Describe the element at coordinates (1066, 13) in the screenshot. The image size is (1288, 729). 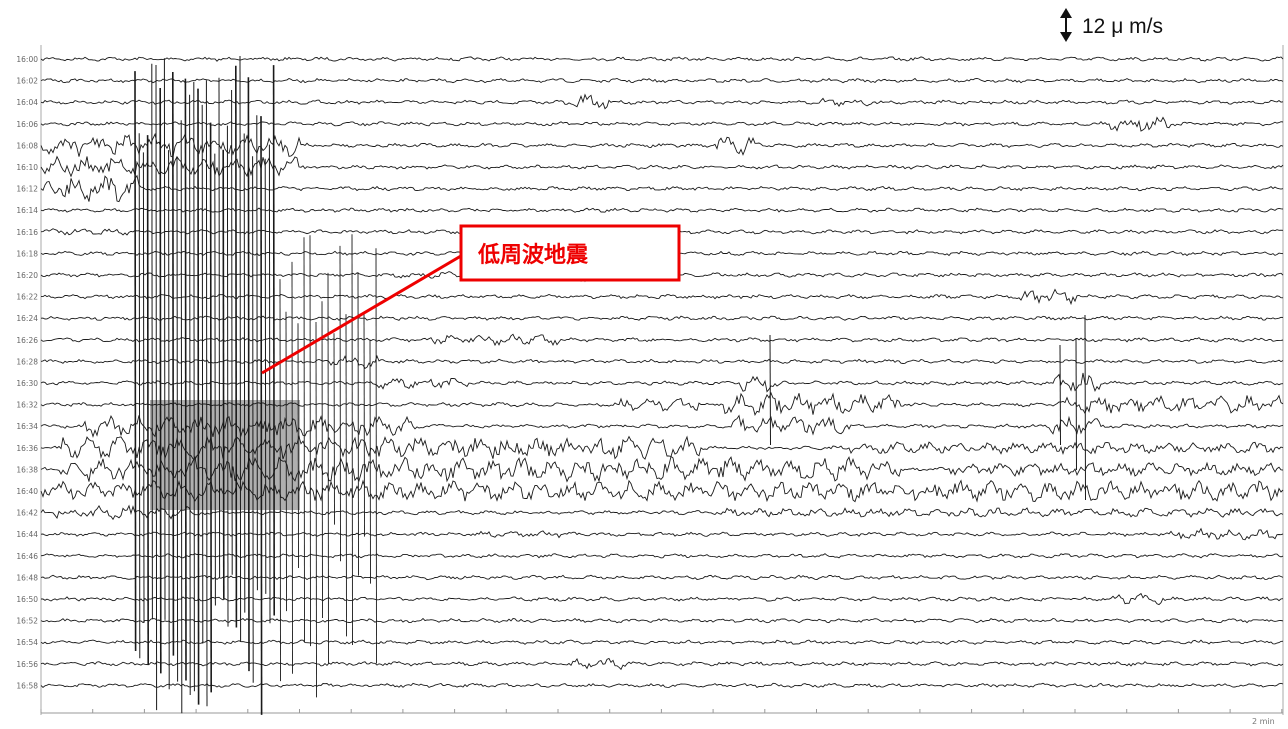
I see `scale-arrow-up-icon` at that location.